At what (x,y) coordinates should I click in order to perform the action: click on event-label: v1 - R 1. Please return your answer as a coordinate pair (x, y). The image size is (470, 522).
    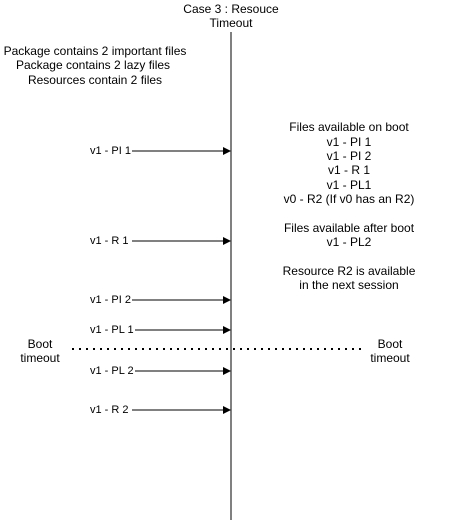
    Looking at the image, I should click on (109, 241).